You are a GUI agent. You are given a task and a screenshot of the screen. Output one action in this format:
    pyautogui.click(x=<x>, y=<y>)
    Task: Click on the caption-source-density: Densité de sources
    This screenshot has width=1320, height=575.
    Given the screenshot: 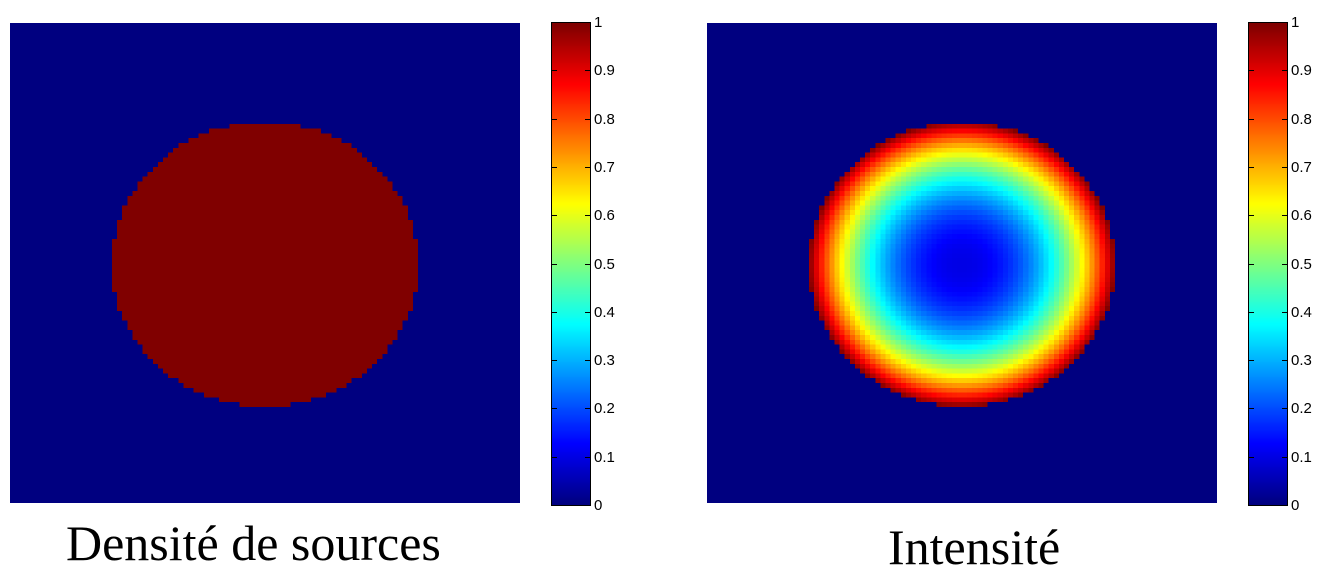 What is the action you would take?
    pyautogui.click(x=253, y=543)
    